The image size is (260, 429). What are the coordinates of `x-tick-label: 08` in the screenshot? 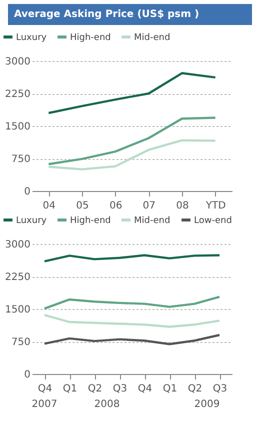 It's located at (182, 206).